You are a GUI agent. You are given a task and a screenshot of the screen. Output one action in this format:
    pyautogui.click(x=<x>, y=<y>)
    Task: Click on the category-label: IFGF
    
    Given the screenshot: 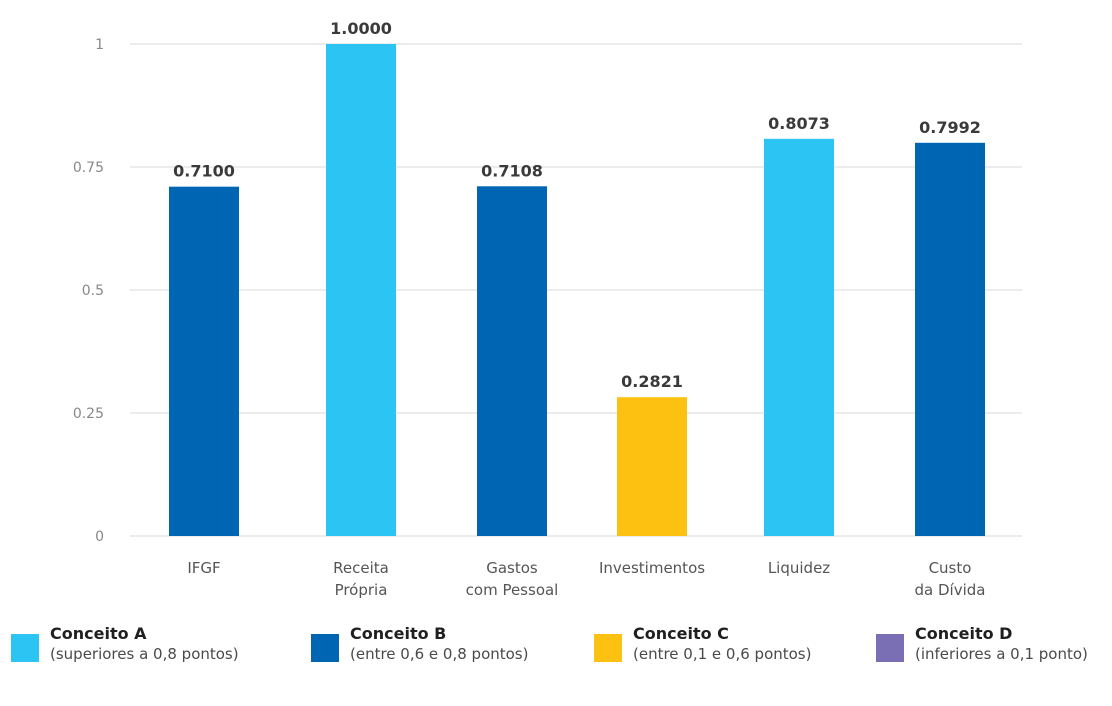 What is the action you would take?
    pyautogui.click(x=203, y=568)
    